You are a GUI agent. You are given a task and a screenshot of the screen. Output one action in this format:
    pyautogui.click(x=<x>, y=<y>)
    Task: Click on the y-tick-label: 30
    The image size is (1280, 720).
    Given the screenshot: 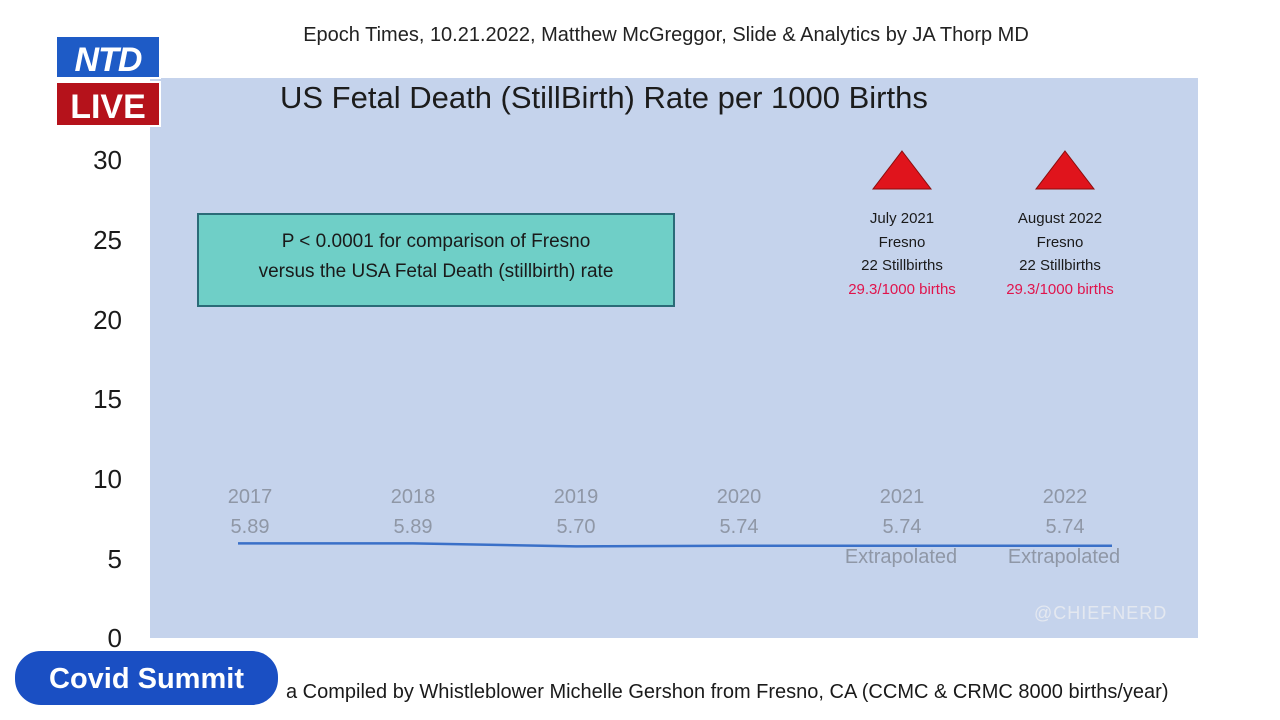 What is the action you would take?
    pyautogui.click(x=107, y=160)
    